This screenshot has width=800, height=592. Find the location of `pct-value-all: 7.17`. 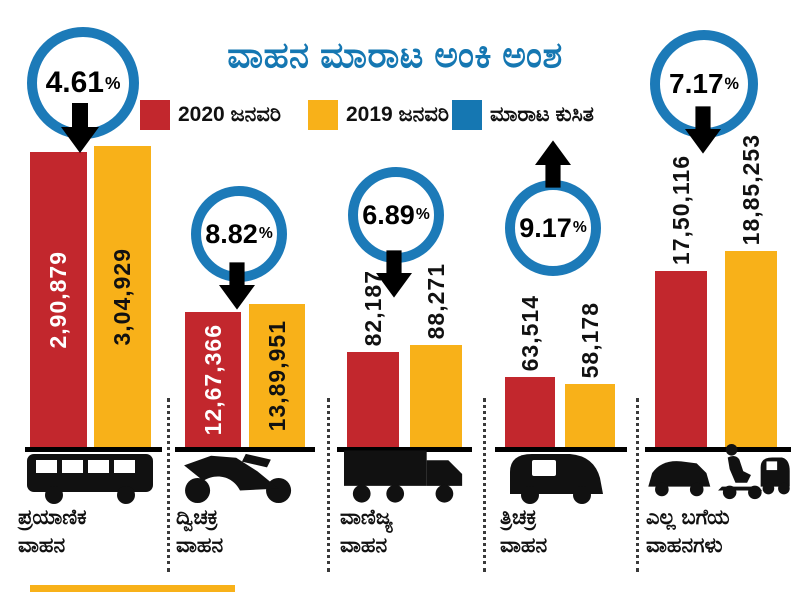

pct-value-all: 7.17 is located at coordinates (696, 83).